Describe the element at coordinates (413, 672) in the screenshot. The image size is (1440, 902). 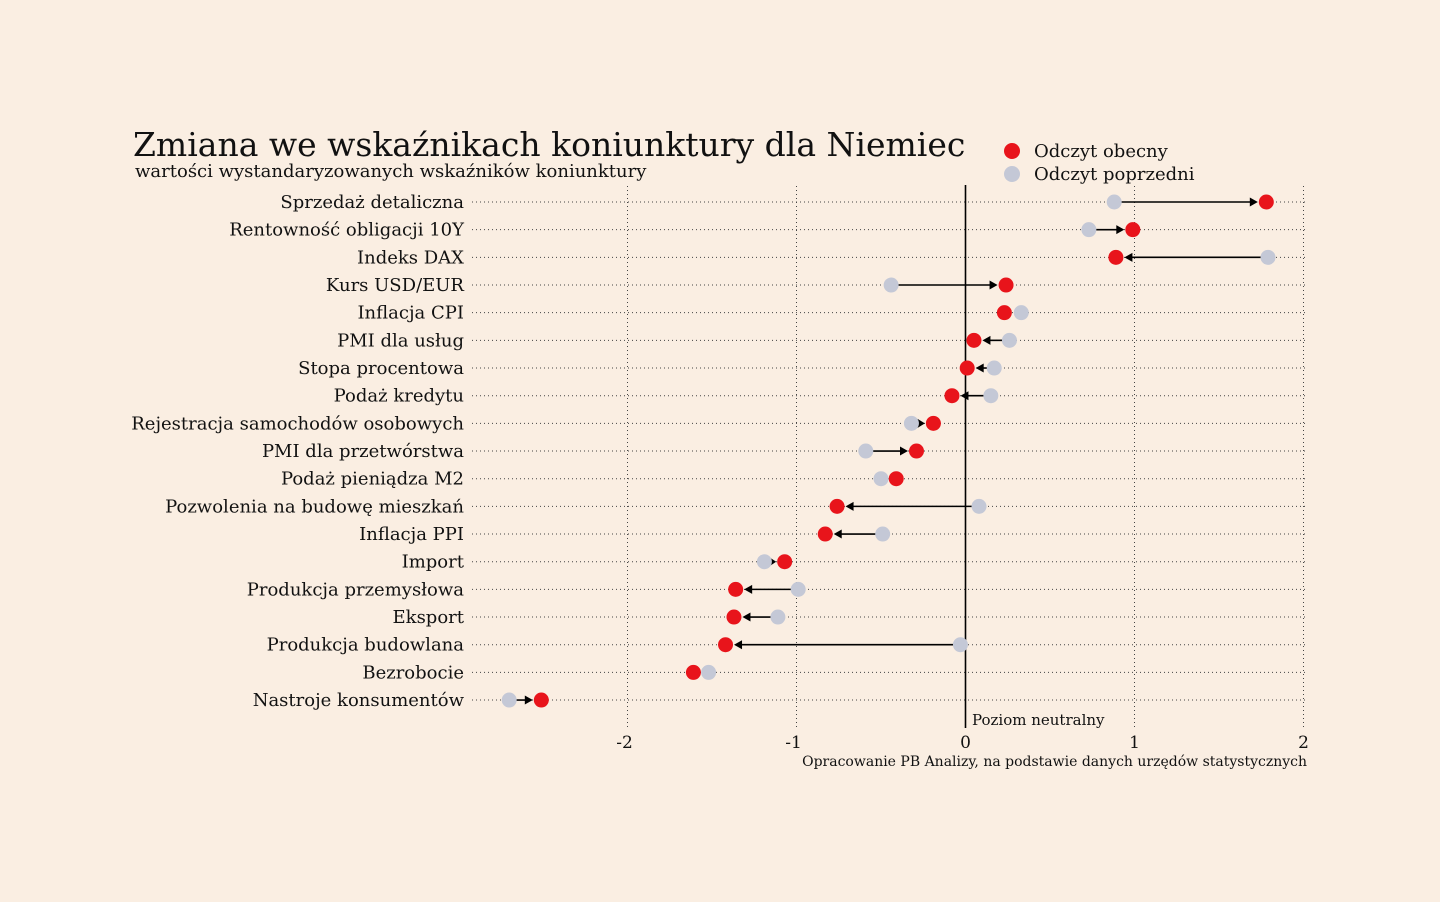
I see `category-label: Bezrobocie` at that location.